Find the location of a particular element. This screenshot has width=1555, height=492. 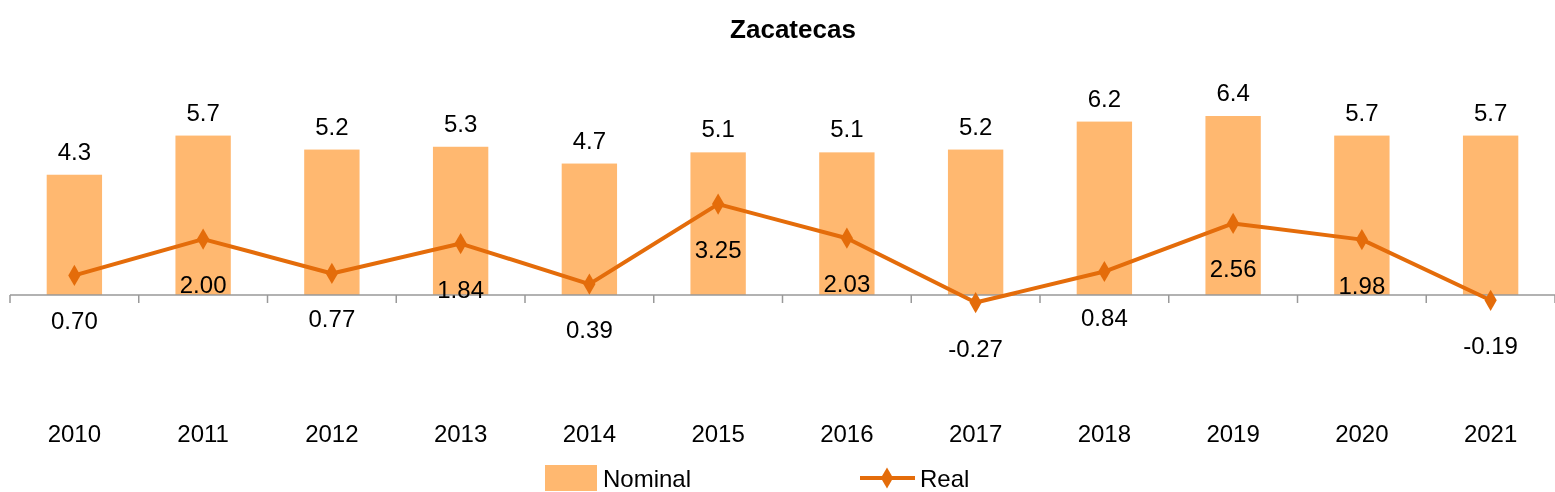

data-label: 3.25 is located at coordinates (718, 250).